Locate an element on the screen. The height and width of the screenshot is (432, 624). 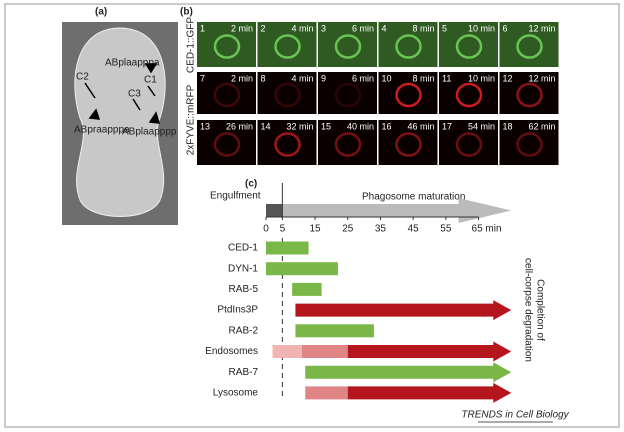
cell-label: ABplaapppp is located at coordinates (149, 132).